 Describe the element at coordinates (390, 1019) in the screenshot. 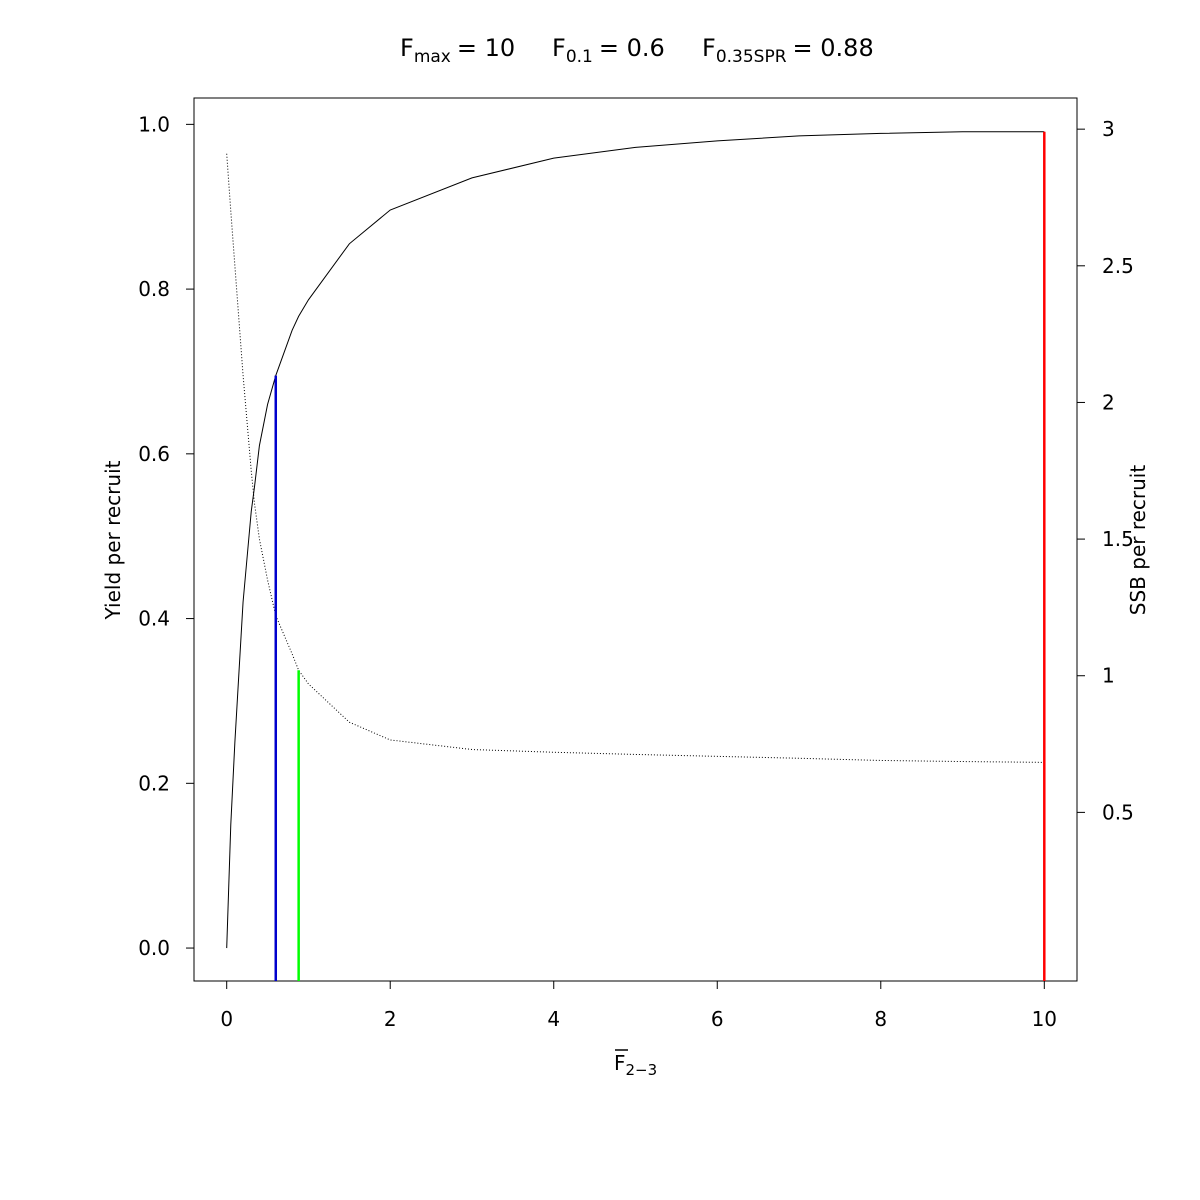

I see `x-tick-label: 2` at that location.